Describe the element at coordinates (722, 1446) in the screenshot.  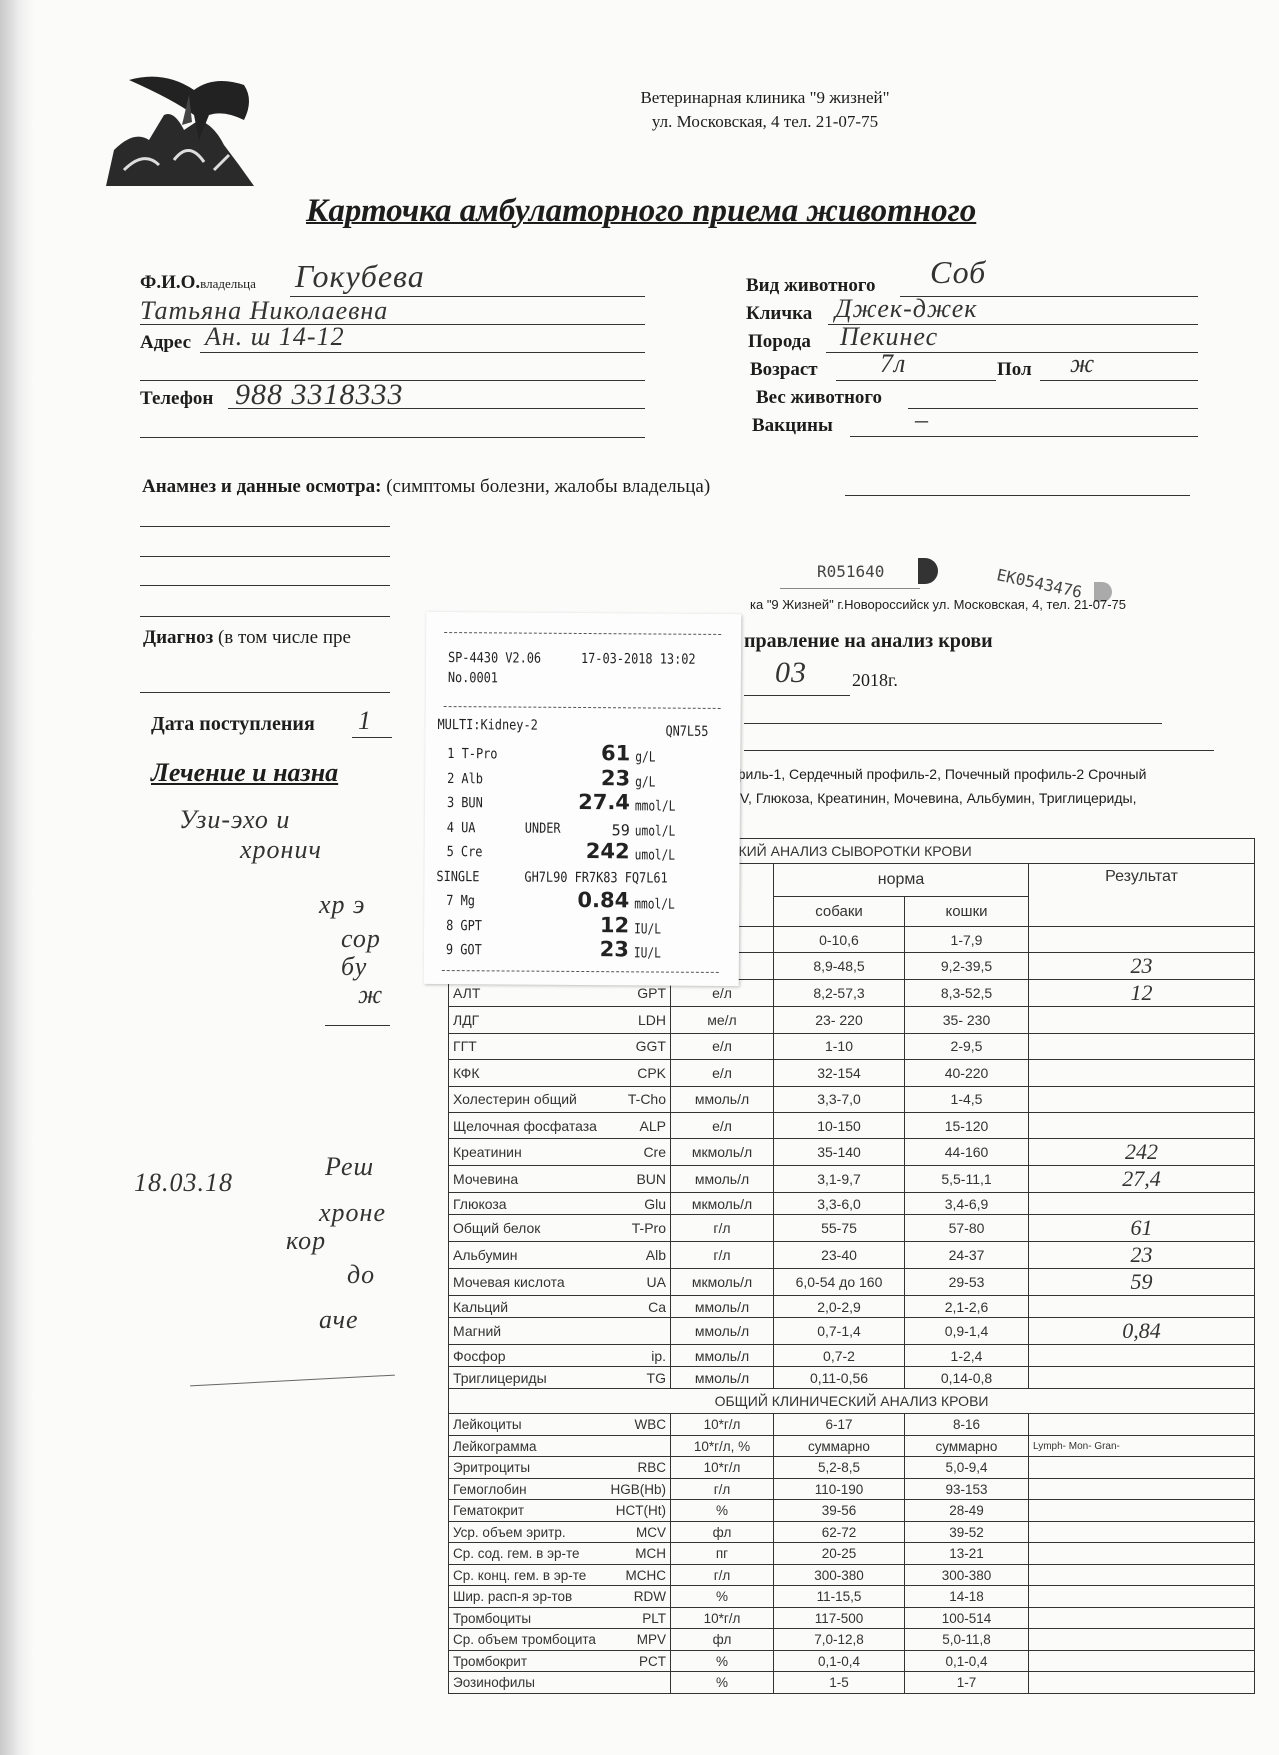
I see `unit-cell: 10*г/л, %` at that location.